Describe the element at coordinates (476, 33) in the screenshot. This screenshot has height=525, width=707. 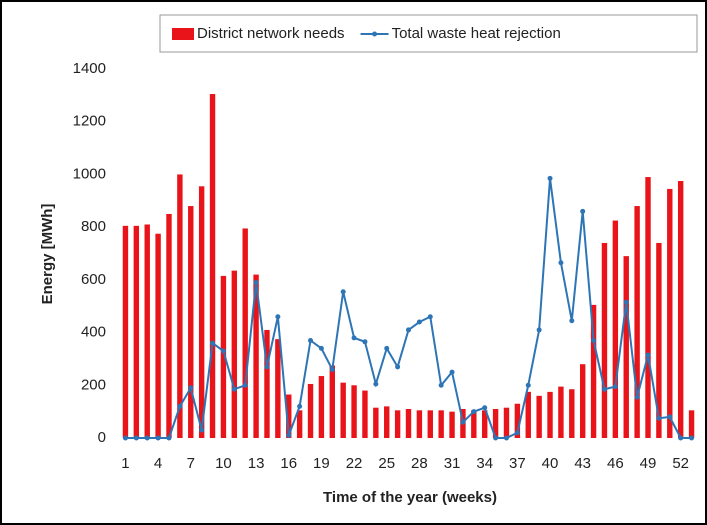
I see `legend-label: Total waste heat rejection` at that location.